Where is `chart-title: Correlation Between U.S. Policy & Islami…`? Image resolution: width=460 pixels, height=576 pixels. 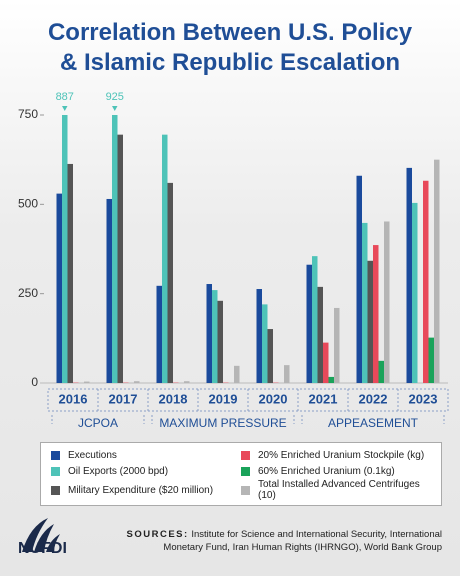 chart-title: Correlation Between U.S. Policy & Islami… is located at coordinates (230, 47).